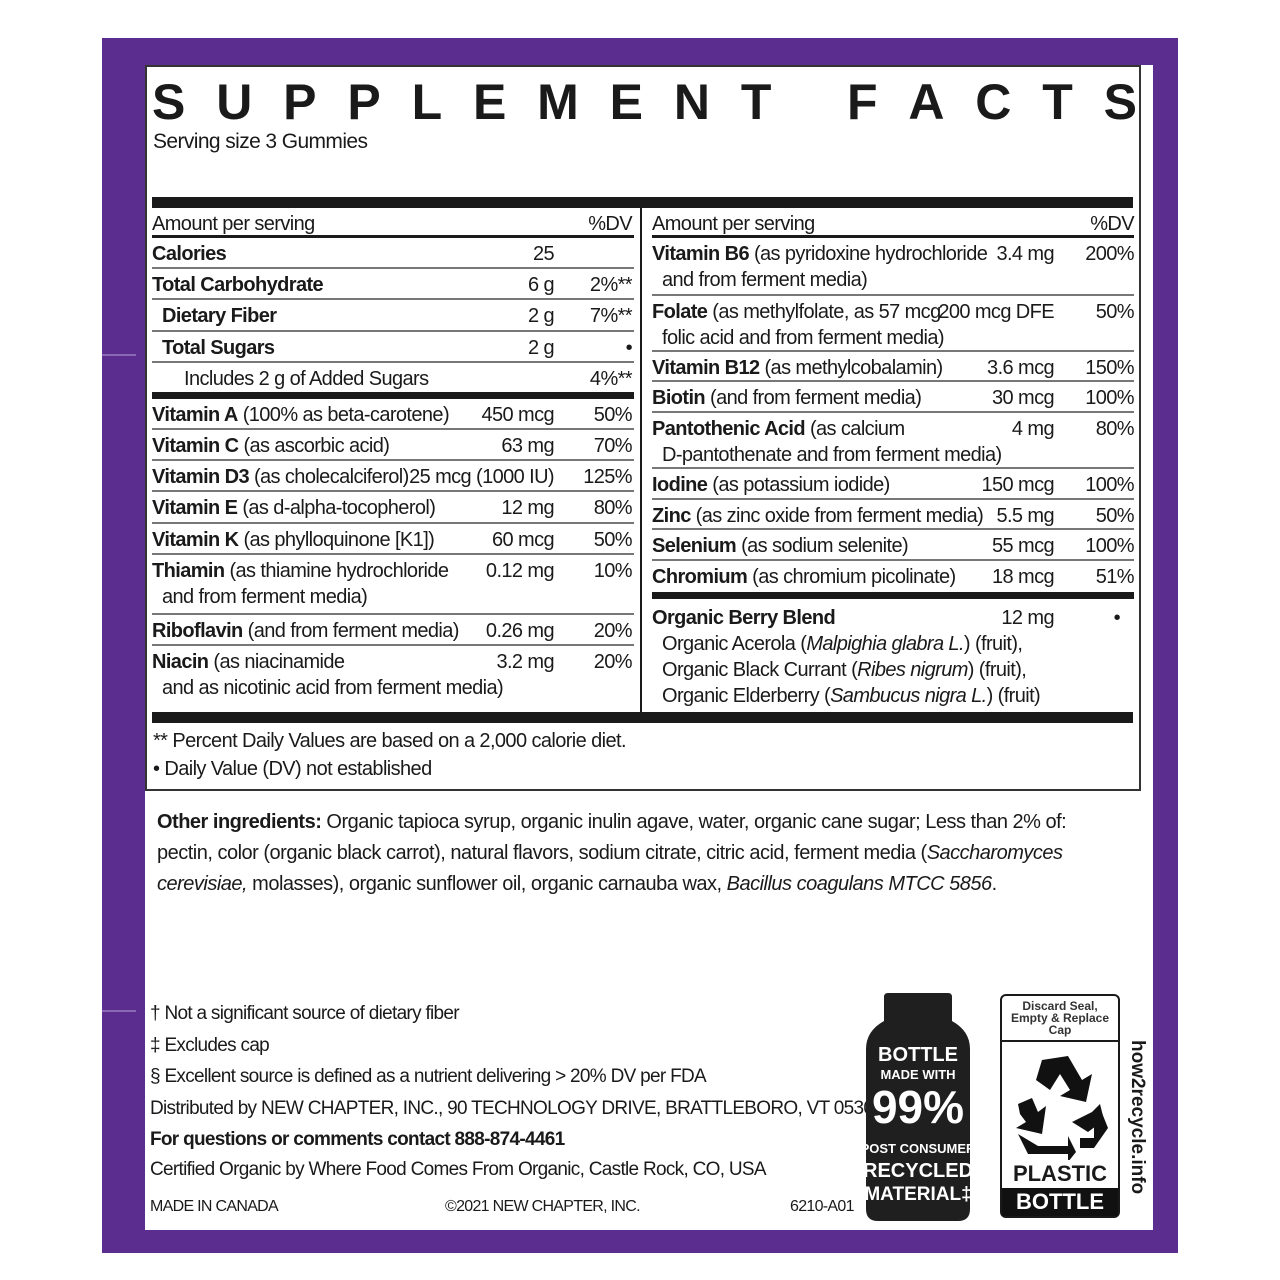 The height and width of the screenshot is (1280, 1280). I want to click on thick-divider, so click(642, 717).